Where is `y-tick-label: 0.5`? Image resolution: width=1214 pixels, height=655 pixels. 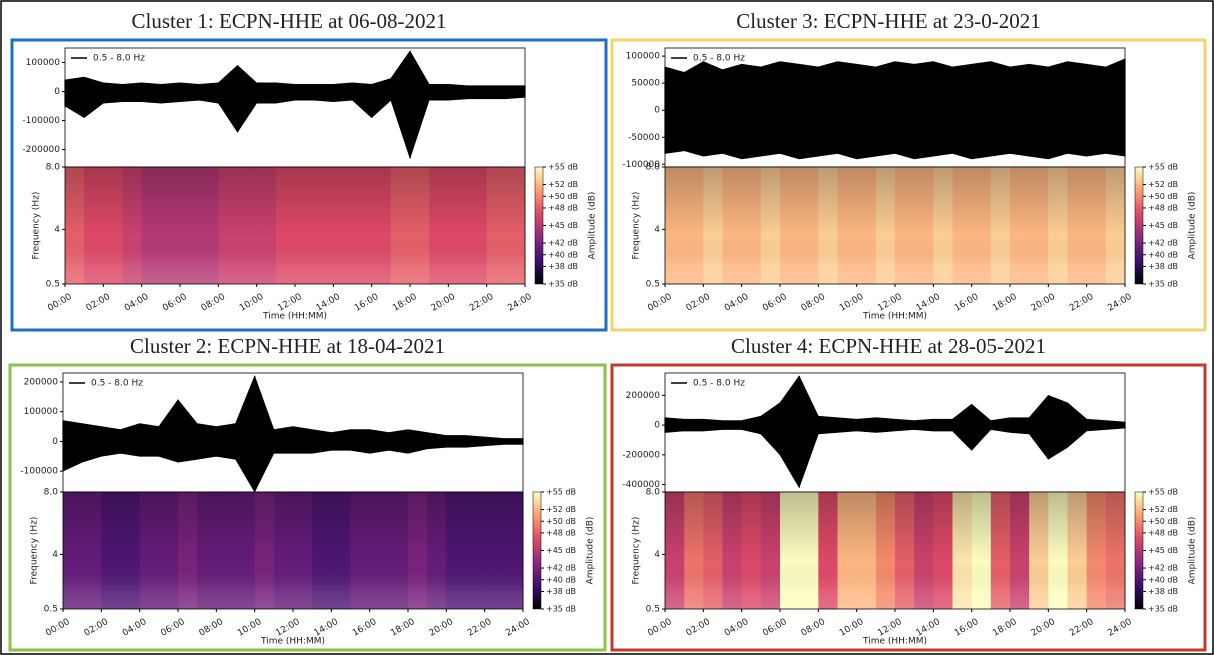 y-tick-label: 0.5 is located at coordinates (653, 285).